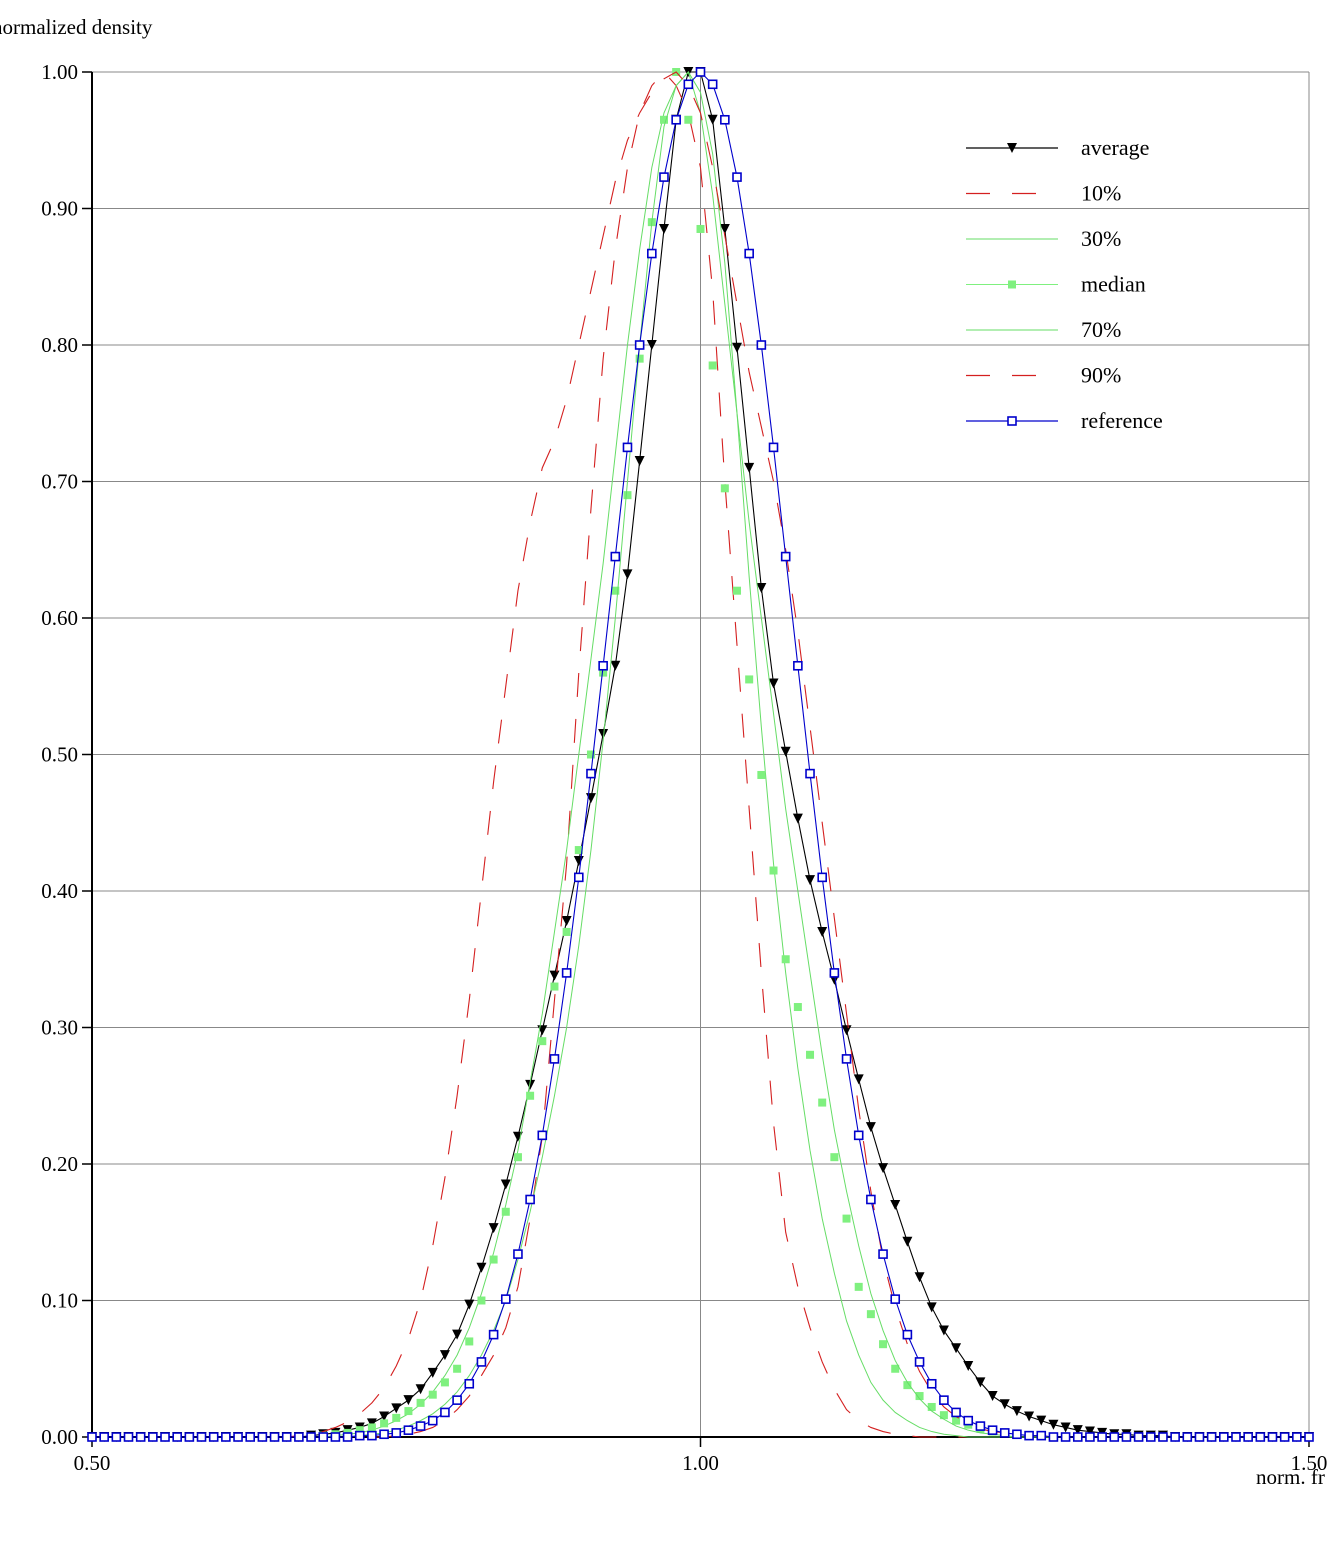  Describe the element at coordinates (1064, 420) in the screenshot. I see `legend-item-reference: reference` at that location.